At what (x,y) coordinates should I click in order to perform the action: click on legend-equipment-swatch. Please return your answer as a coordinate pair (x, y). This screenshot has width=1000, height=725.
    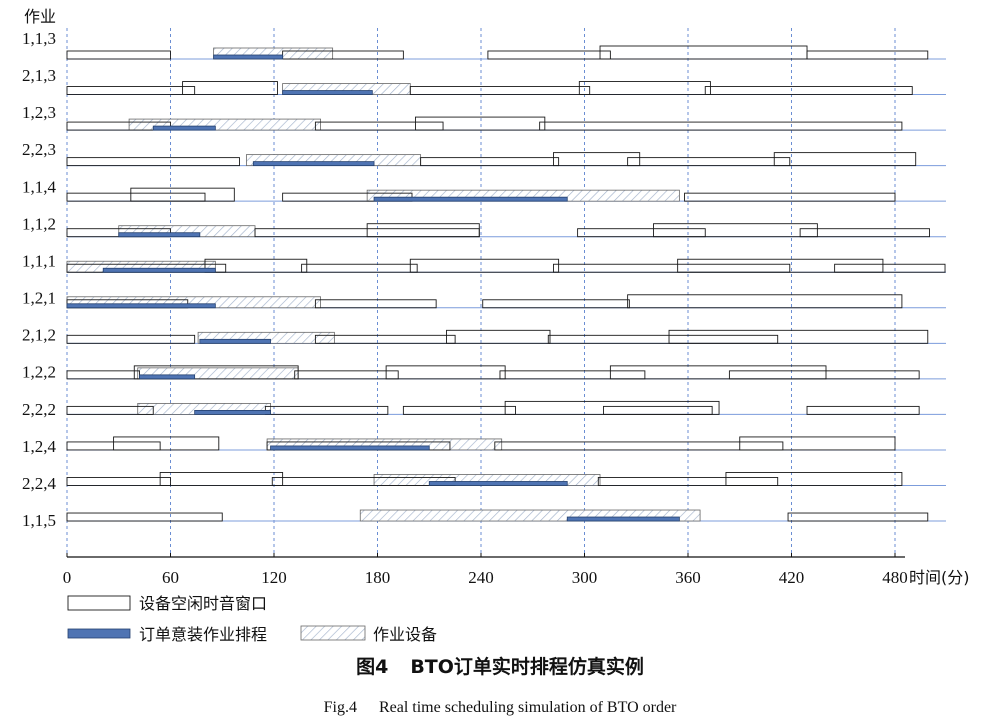
    Looking at the image, I should click on (333, 633).